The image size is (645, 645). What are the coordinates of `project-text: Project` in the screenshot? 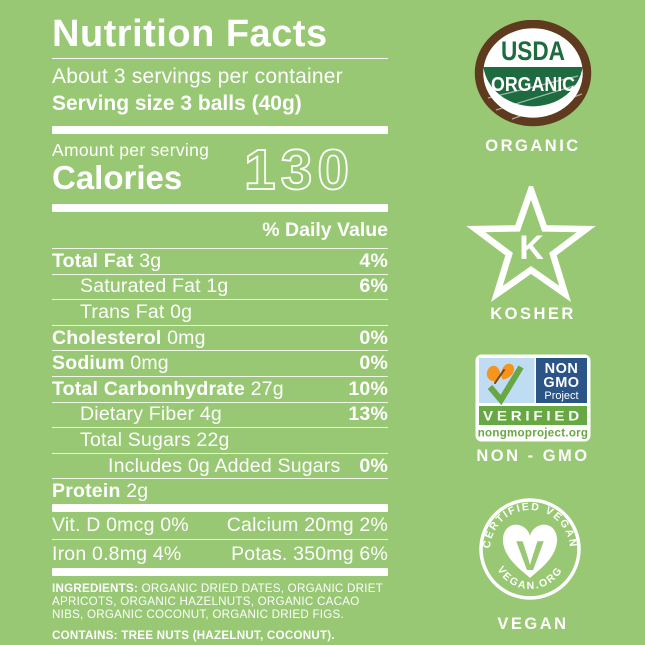 It's located at (561, 396).